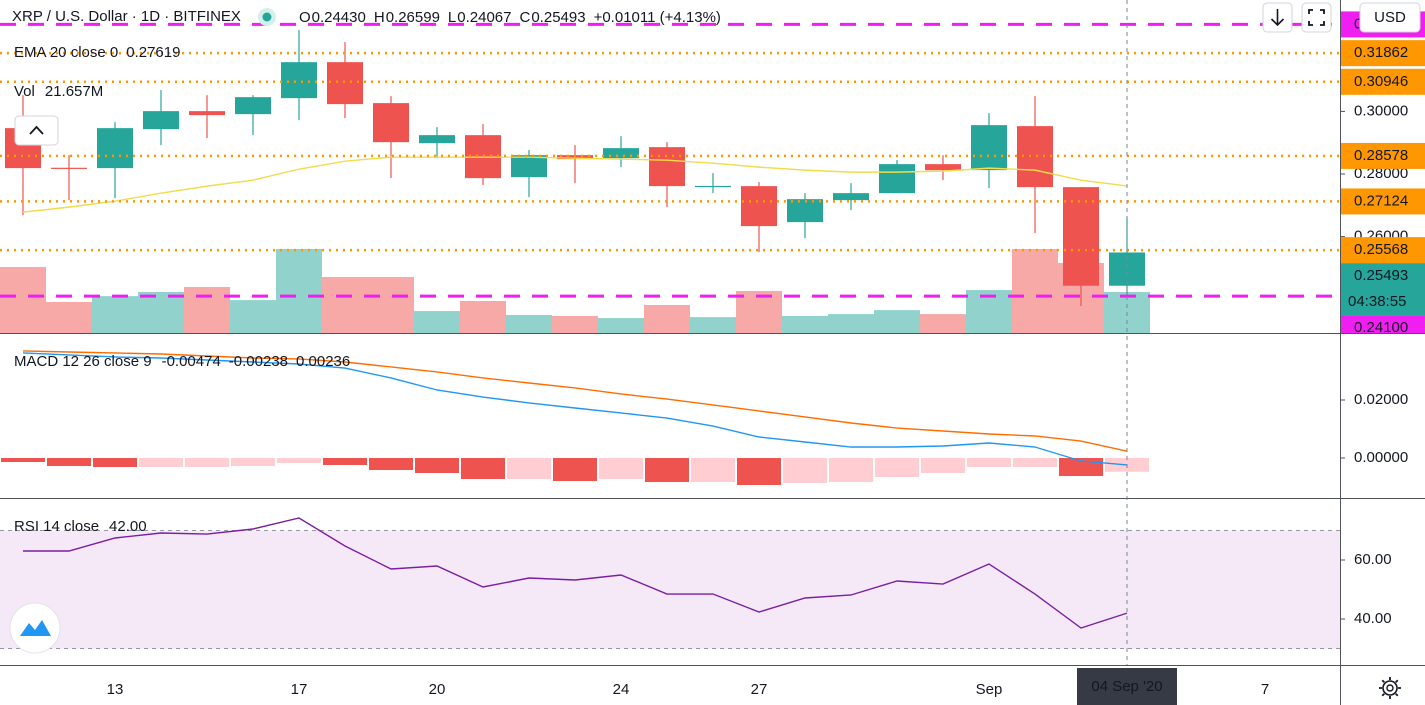 This screenshot has height=705, width=1425. What do you see at coordinates (452, 17) in the screenshot?
I see `ohlc-label: L` at bounding box center [452, 17].